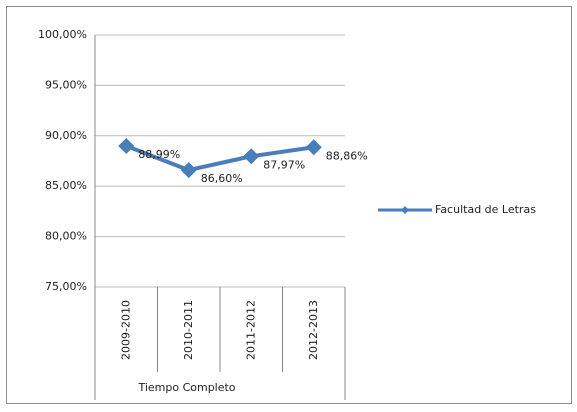 This screenshot has height=412, width=577. Describe the element at coordinates (66, 185) in the screenshot. I see `y-tick-label: 85,00%` at that location.